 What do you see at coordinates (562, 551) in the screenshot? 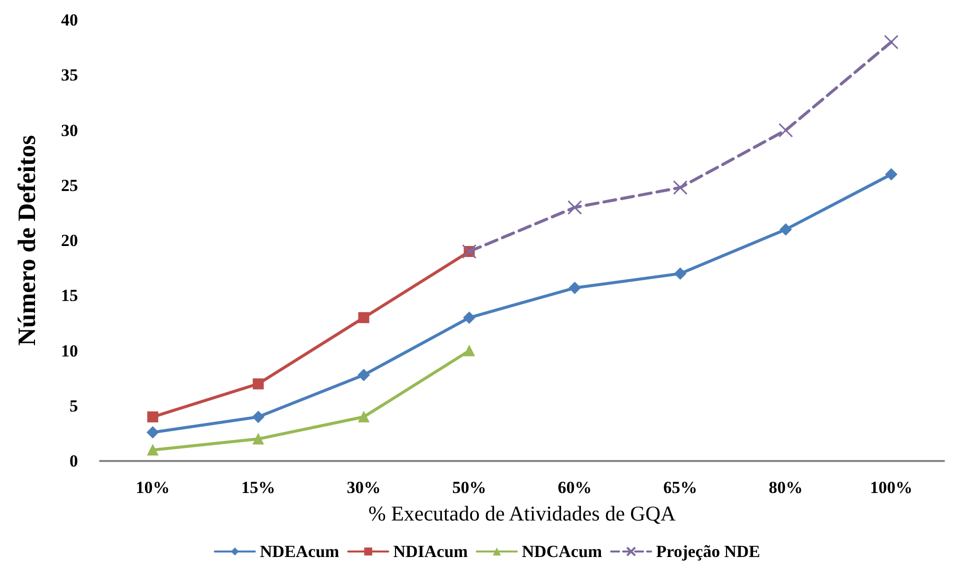
I see `legend-label: NDCAcum` at bounding box center [562, 551].